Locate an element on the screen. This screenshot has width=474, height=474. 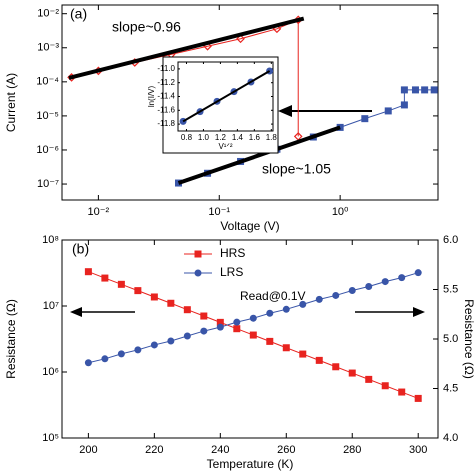
y-tick-label: 10⁻⁴ is located at coordinates (47, 82).